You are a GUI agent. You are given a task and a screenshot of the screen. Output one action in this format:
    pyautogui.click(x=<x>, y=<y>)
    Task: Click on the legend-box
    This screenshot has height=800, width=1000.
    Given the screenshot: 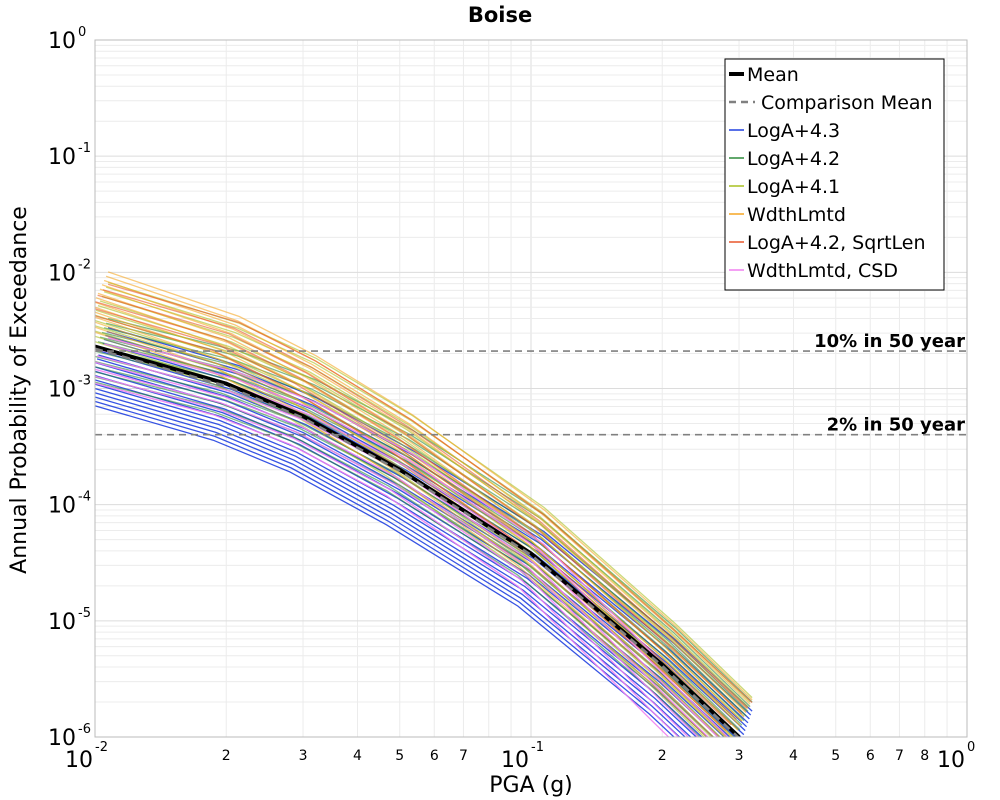 What is the action you would take?
    pyautogui.click(x=834, y=174)
    